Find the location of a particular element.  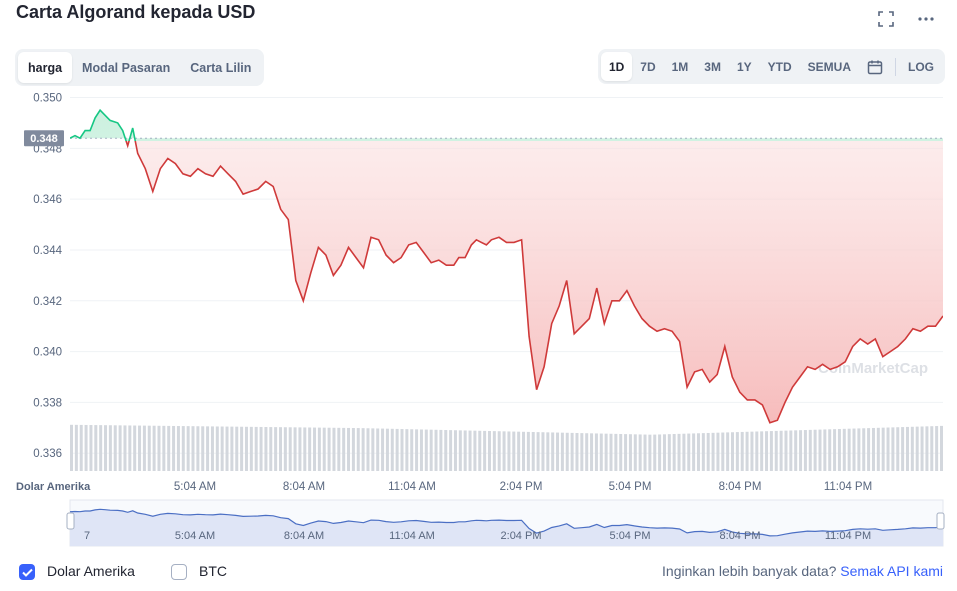

range-3m: 3M is located at coordinates (712, 66).